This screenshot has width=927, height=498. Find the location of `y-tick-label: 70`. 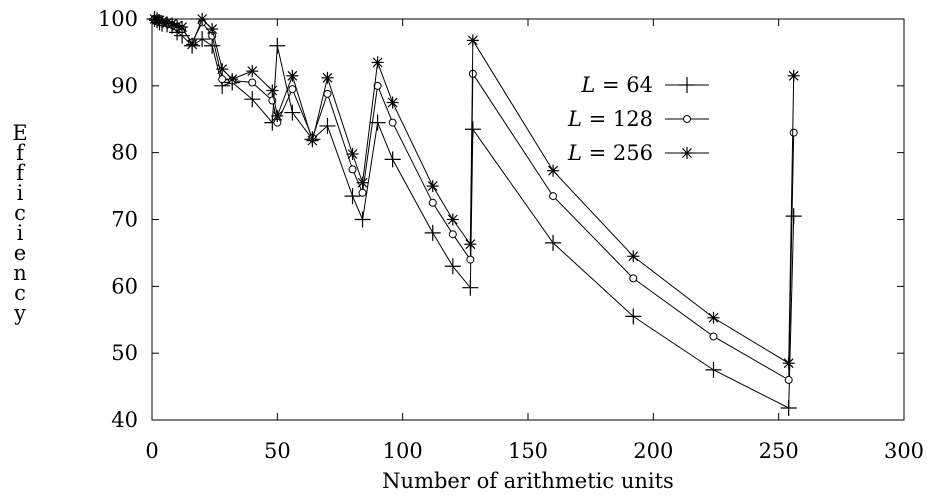

y-tick-label: 70 is located at coordinates (124, 220).